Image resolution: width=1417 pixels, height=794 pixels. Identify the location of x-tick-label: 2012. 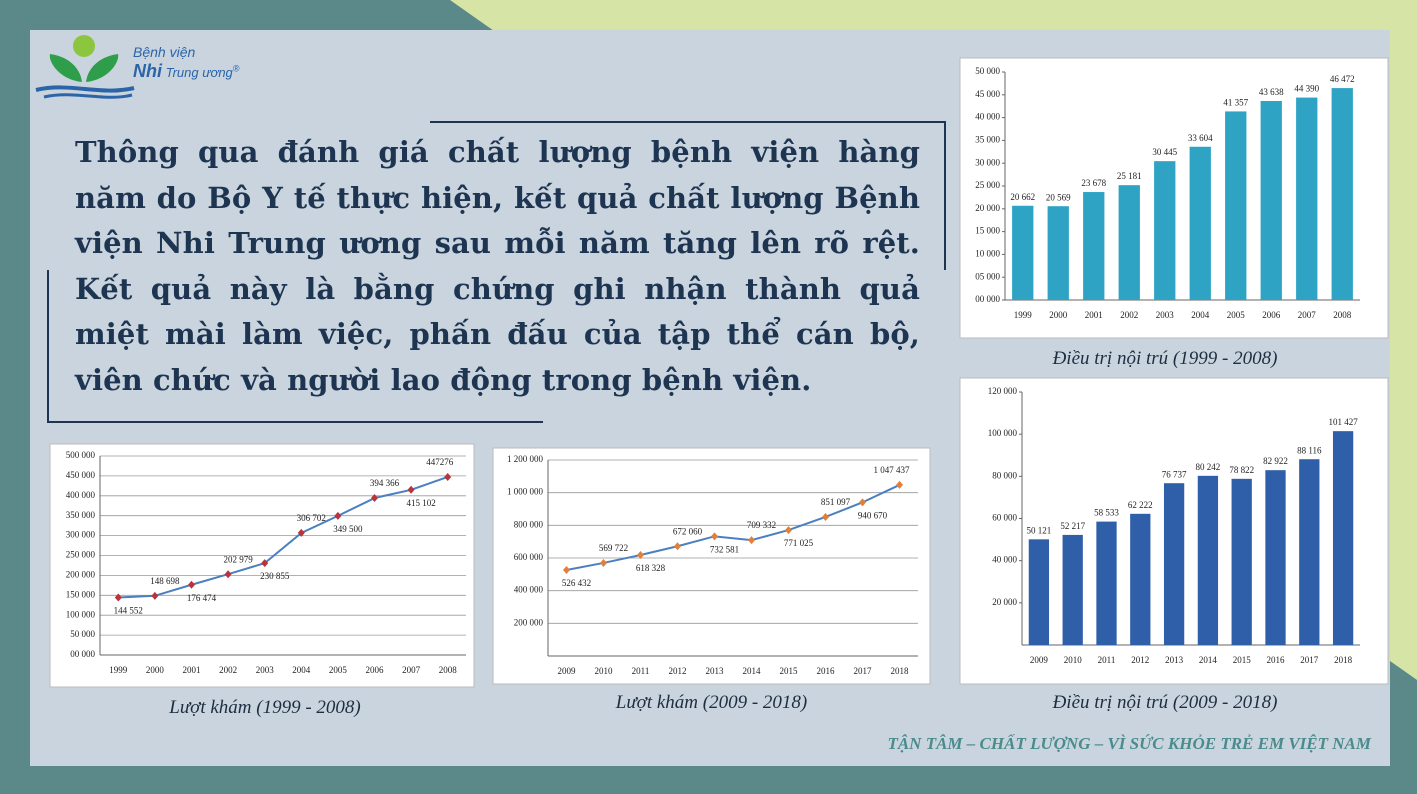
(678, 671).